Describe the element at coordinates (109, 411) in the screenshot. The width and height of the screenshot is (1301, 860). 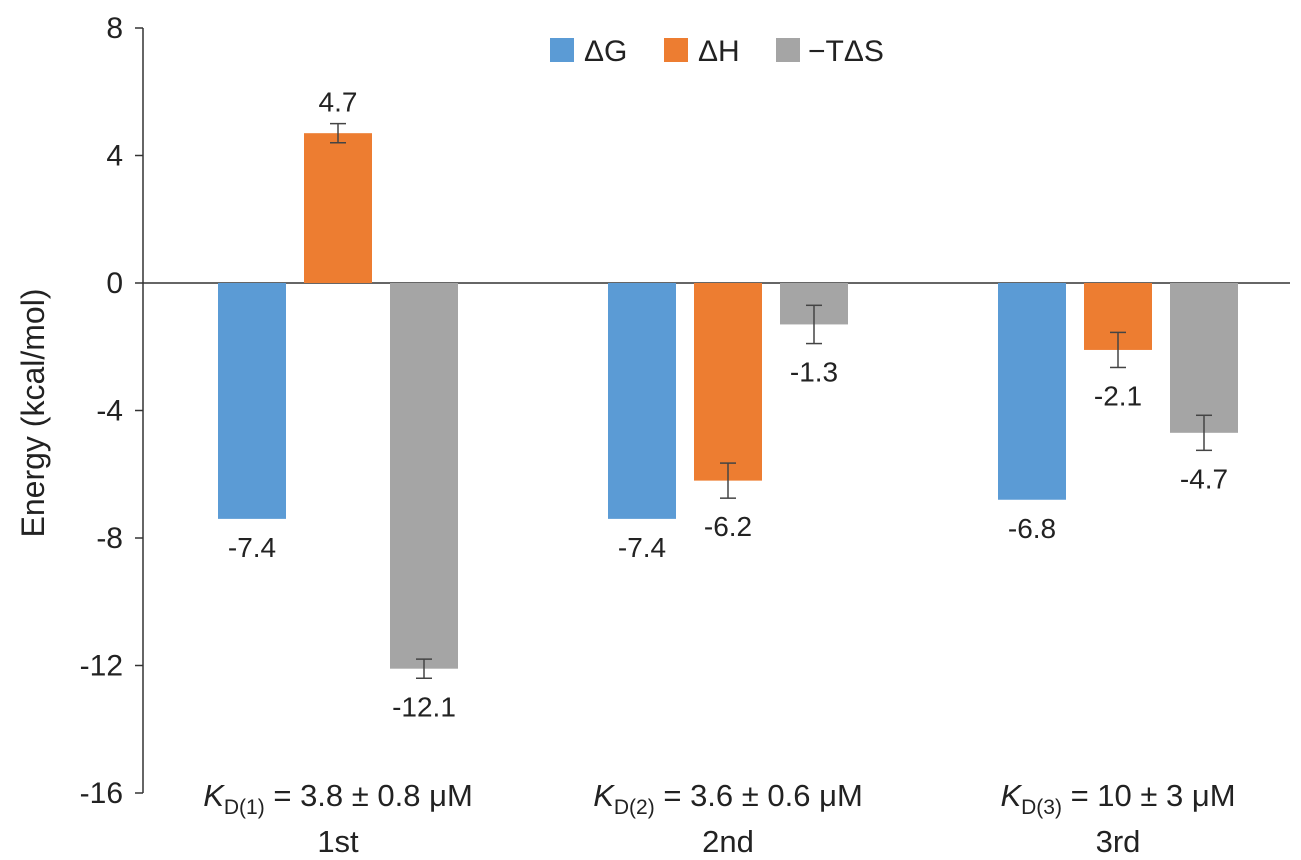
I see `y-tick-label: -4` at that location.